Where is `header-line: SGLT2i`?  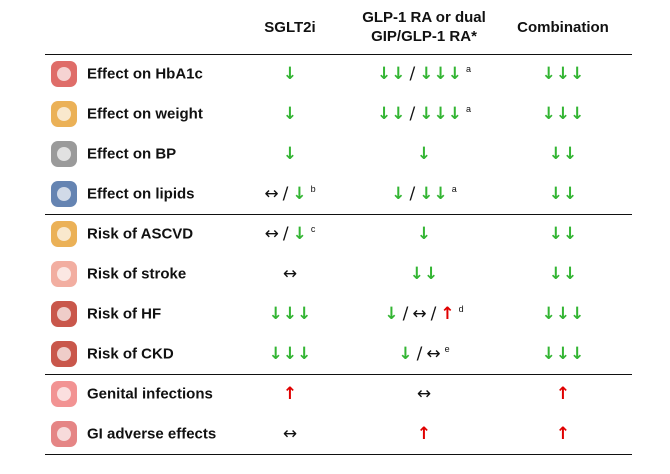 header-line: SGLT2i is located at coordinates (290, 27).